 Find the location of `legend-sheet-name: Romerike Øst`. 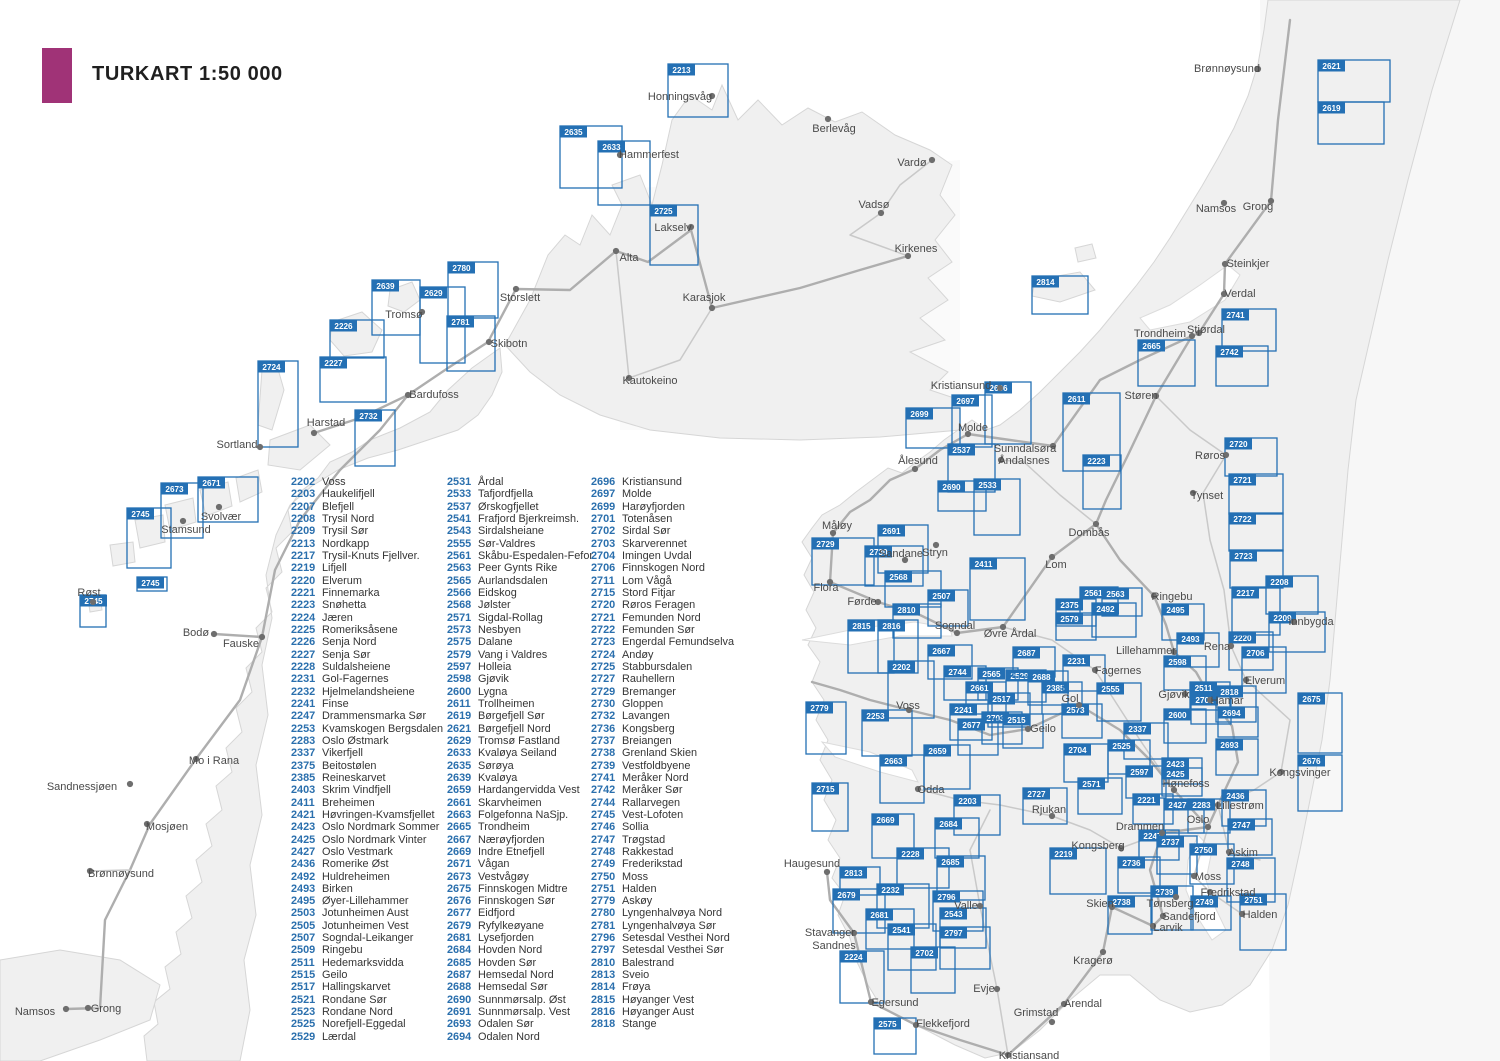

legend-sheet-name: Romerike Øst is located at coordinates (355, 864).